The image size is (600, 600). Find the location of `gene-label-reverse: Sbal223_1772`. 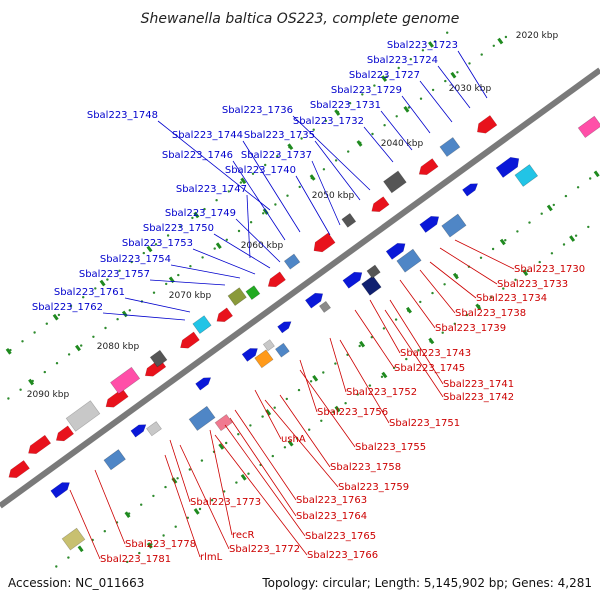

gene-label-reverse: Sbal223_1772 is located at coordinates (264, 549).